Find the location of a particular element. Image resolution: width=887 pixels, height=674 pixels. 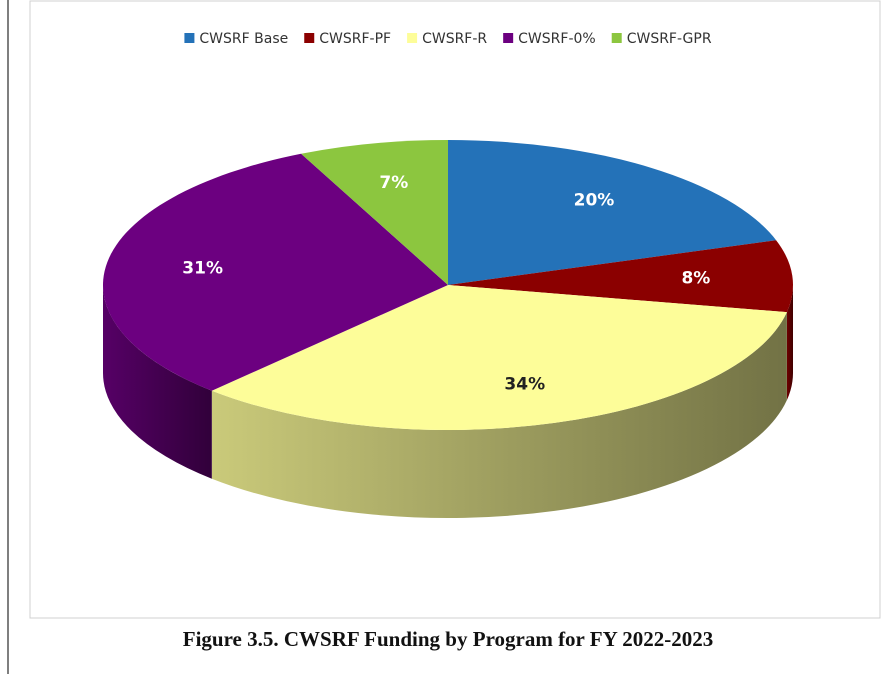

data-label: 8% is located at coordinates (695, 278).